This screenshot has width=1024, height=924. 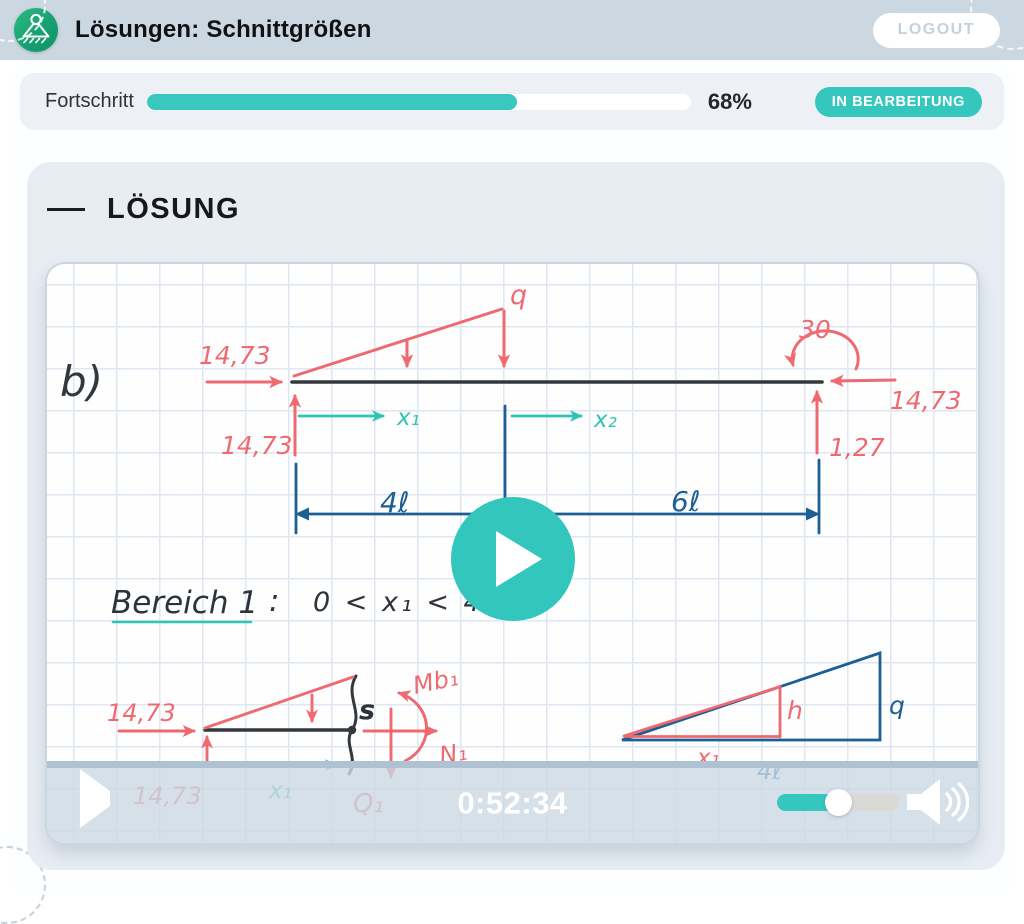 I want to click on playbar-play-button, so click(x=95, y=798).